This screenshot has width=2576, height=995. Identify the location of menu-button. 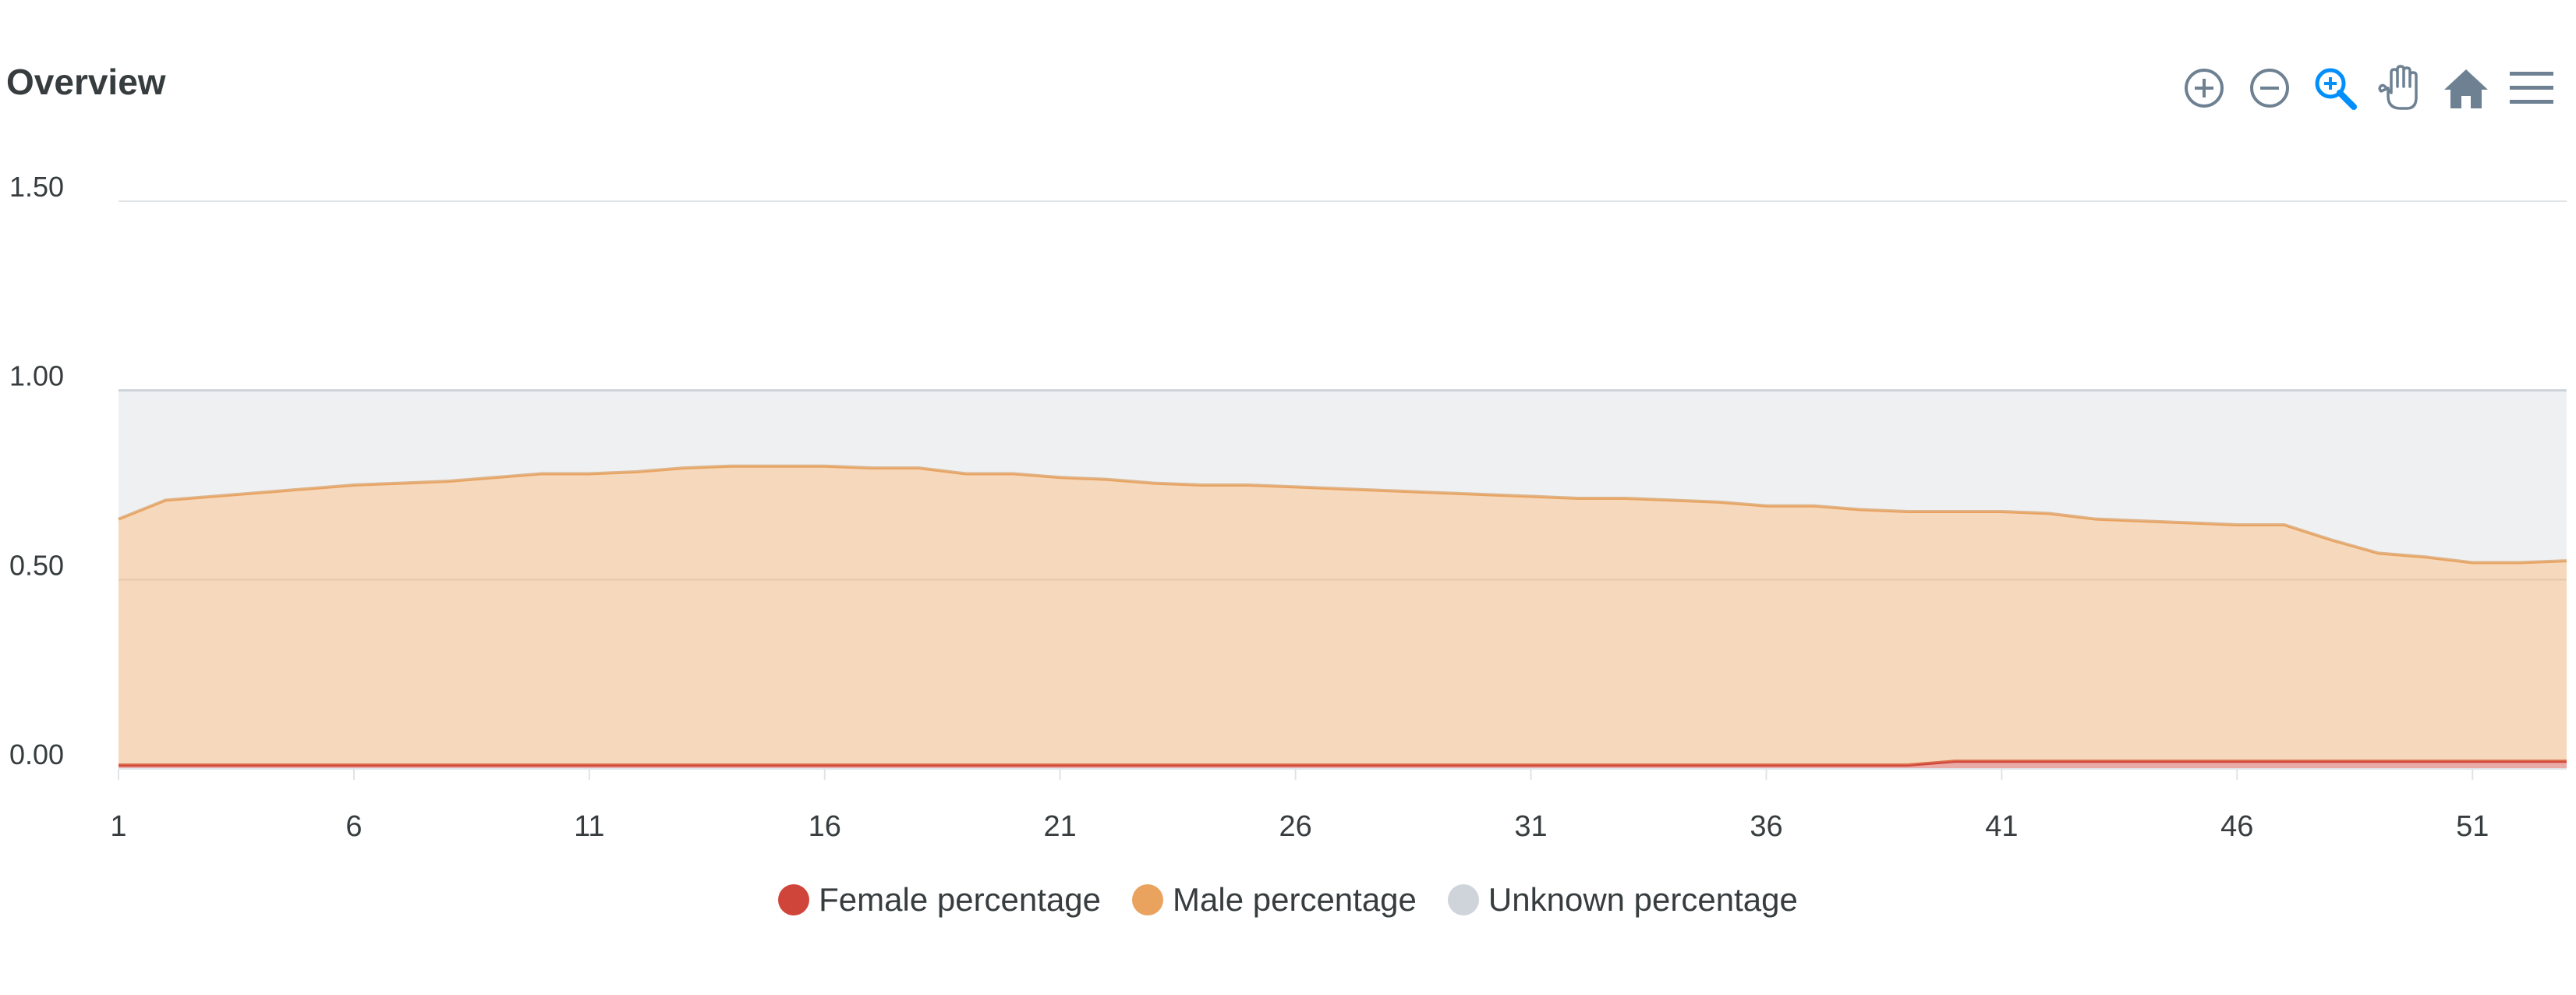
(2531, 88).